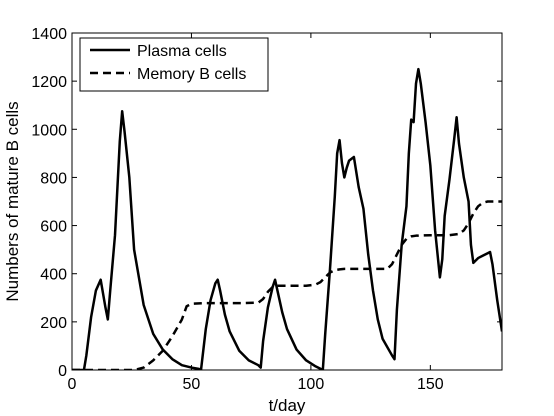  Describe the element at coordinates (53, 275) in the screenshot. I see `y-tick-label: 400` at that location.